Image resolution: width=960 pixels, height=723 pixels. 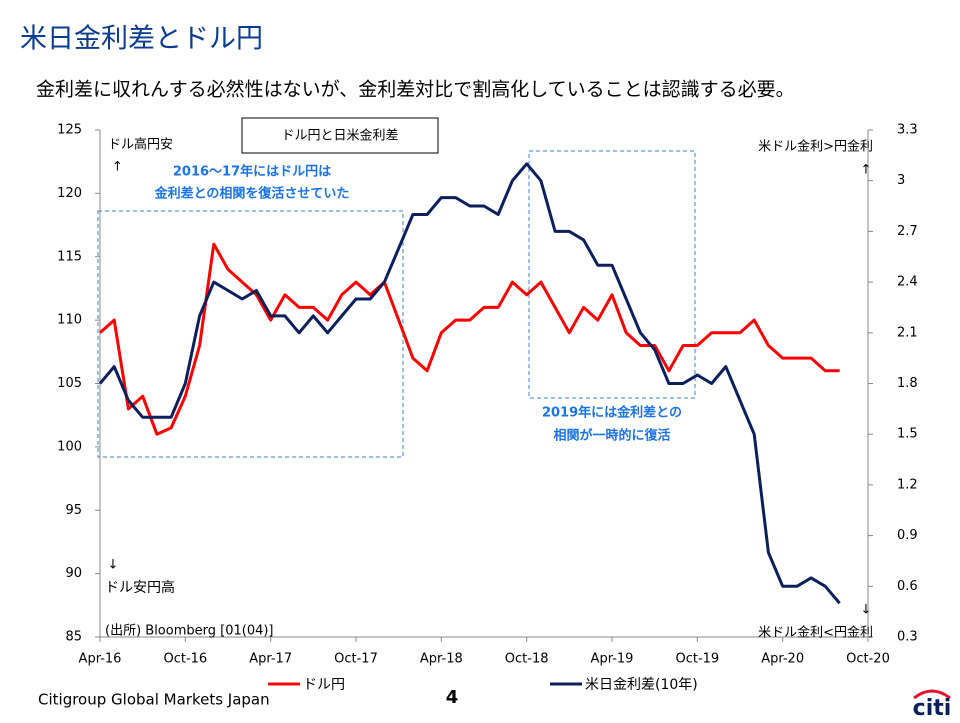 I want to click on annotation: 相関が一時的に復活, so click(x=611, y=436).